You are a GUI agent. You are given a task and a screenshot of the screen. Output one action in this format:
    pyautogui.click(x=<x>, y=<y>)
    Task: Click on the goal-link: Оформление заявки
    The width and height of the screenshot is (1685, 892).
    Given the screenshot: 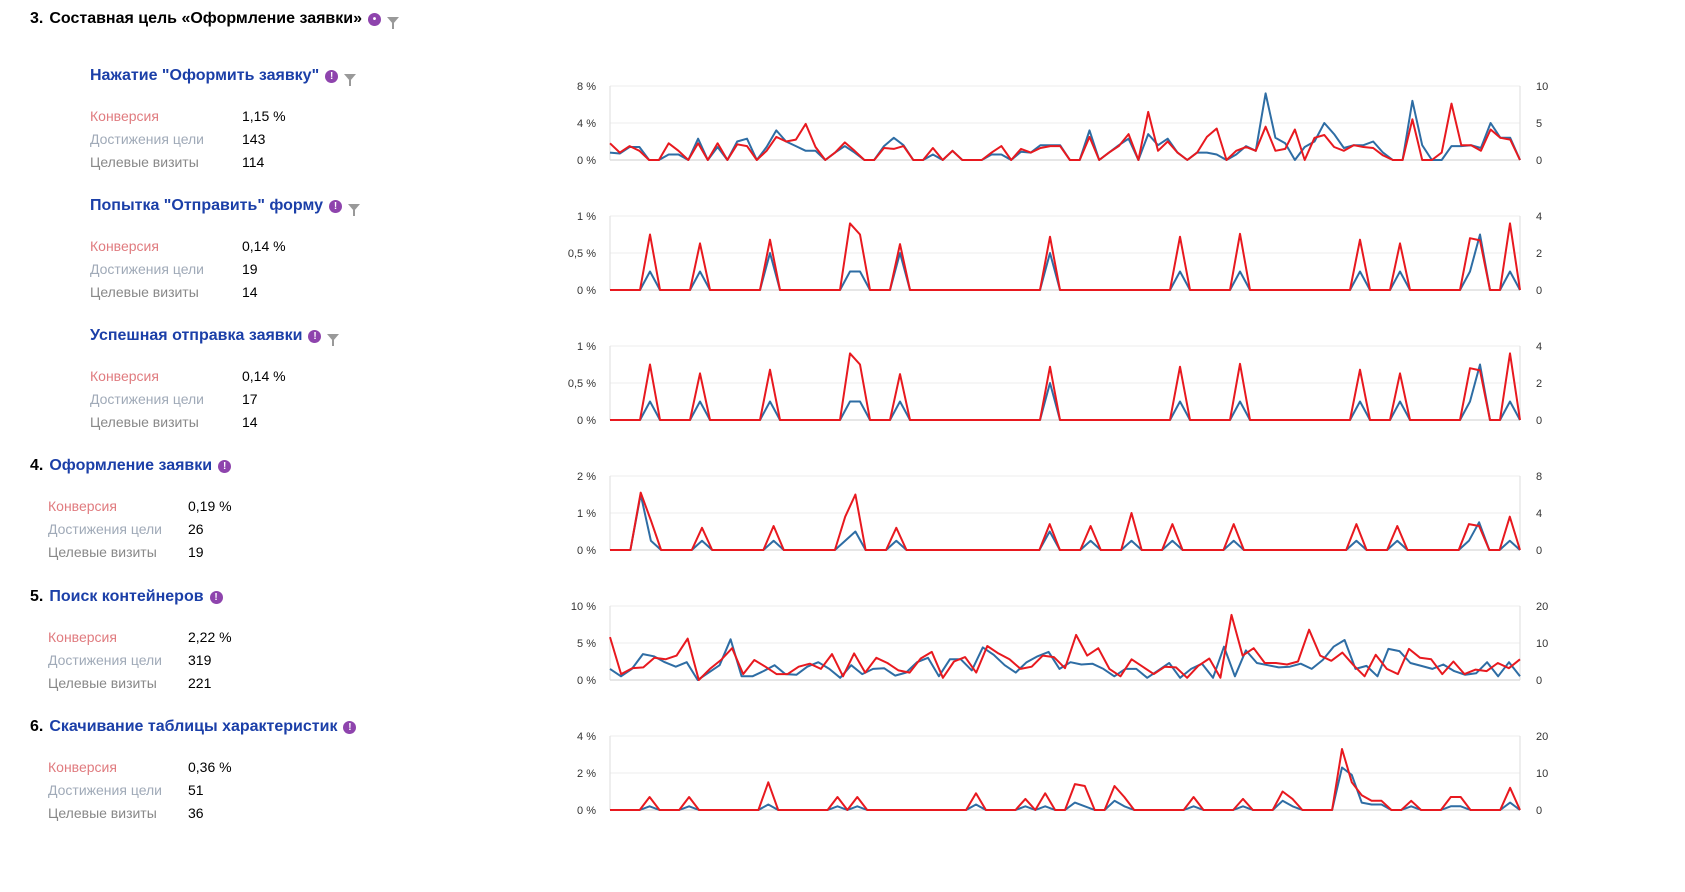 What is the action you would take?
    pyautogui.click(x=131, y=465)
    